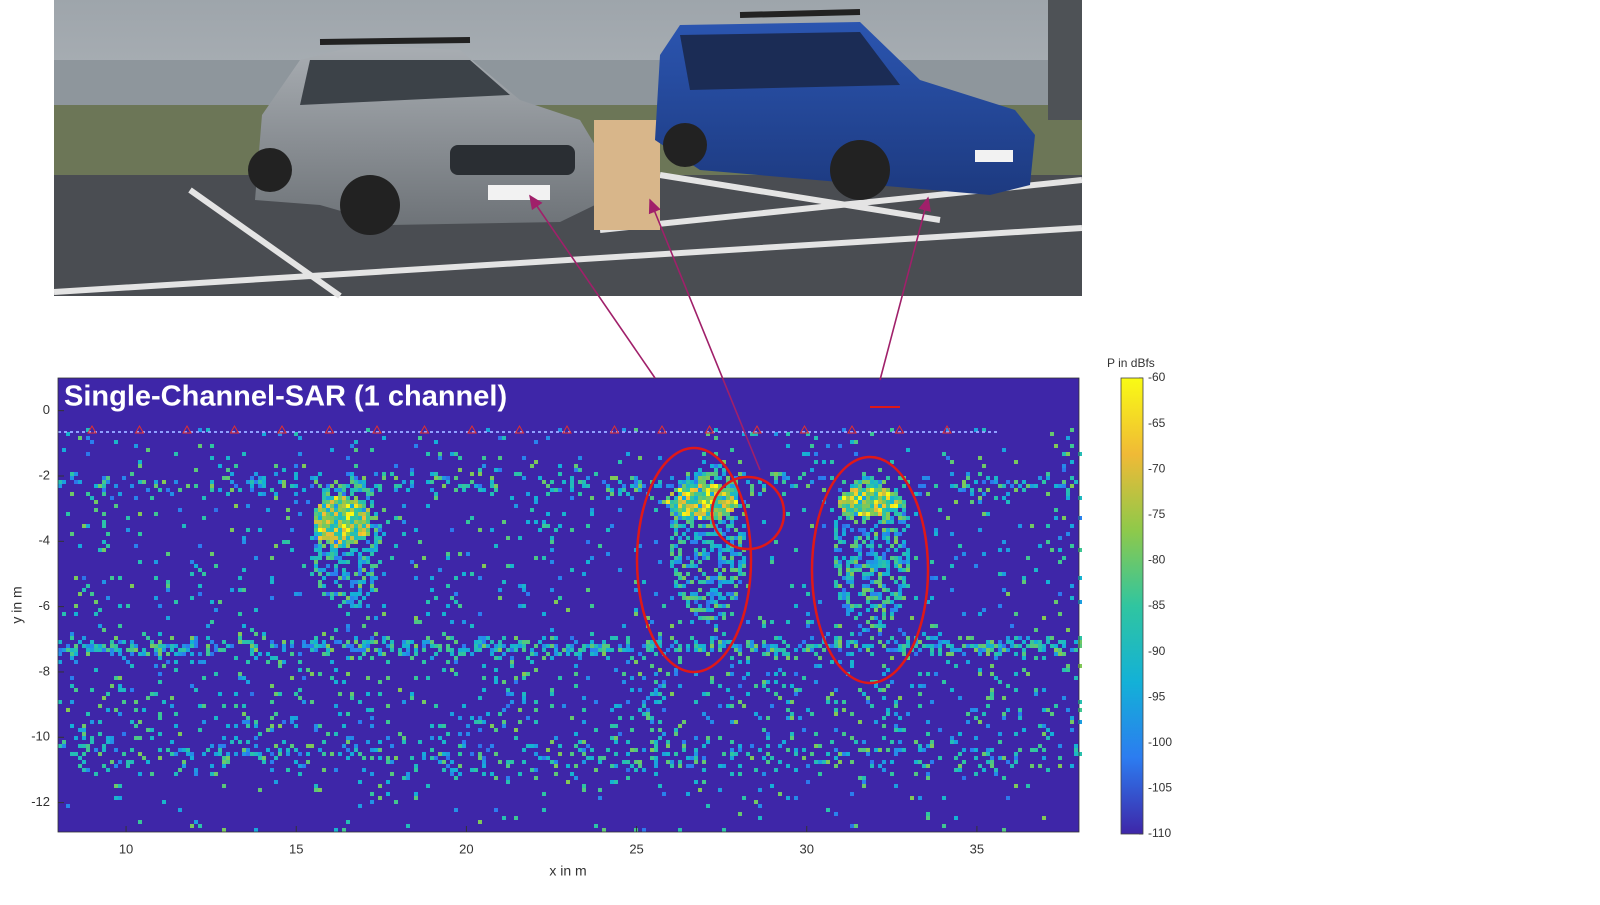  Describe the element at coordinates (126, 848) in the screenshot. I see `x-tick-label: 10` at that location.